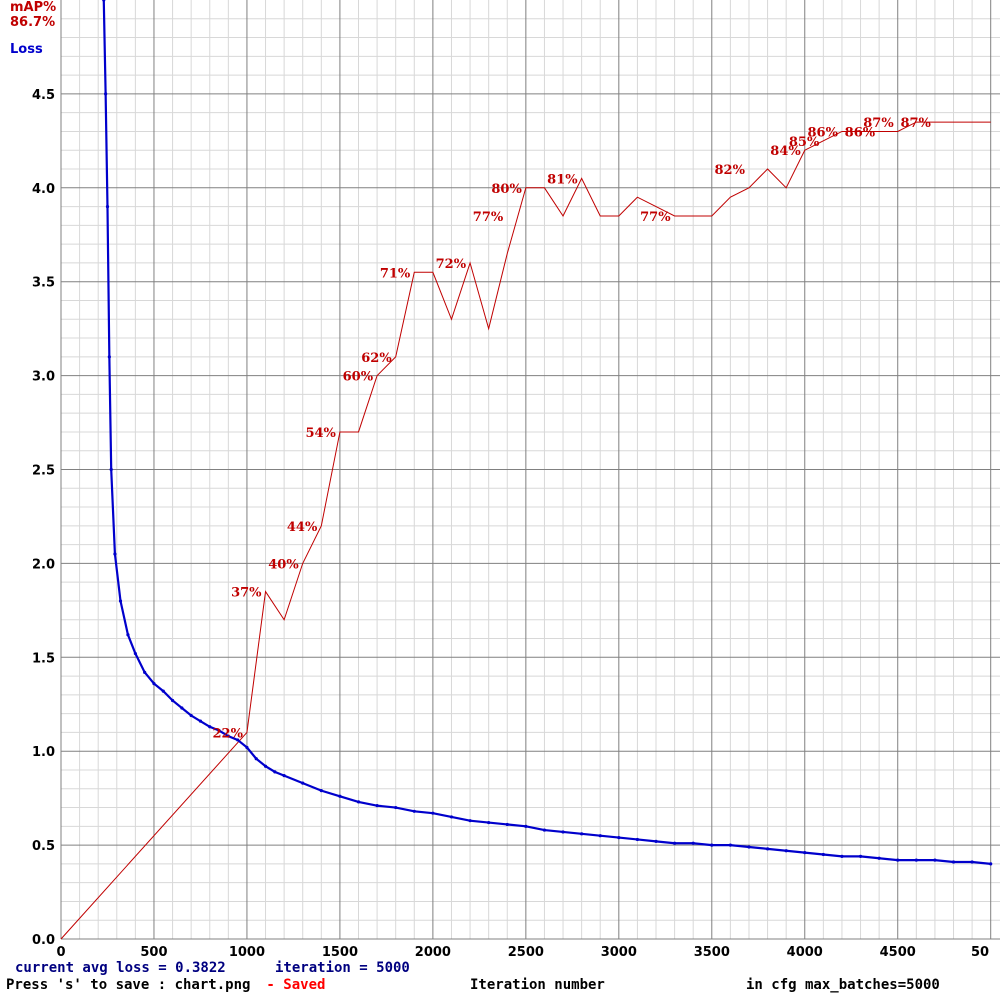  What do you see at coordinates (506, 189) in the screenshot?
I see `map-data-label: 80%` at bounding box center [506, 189].